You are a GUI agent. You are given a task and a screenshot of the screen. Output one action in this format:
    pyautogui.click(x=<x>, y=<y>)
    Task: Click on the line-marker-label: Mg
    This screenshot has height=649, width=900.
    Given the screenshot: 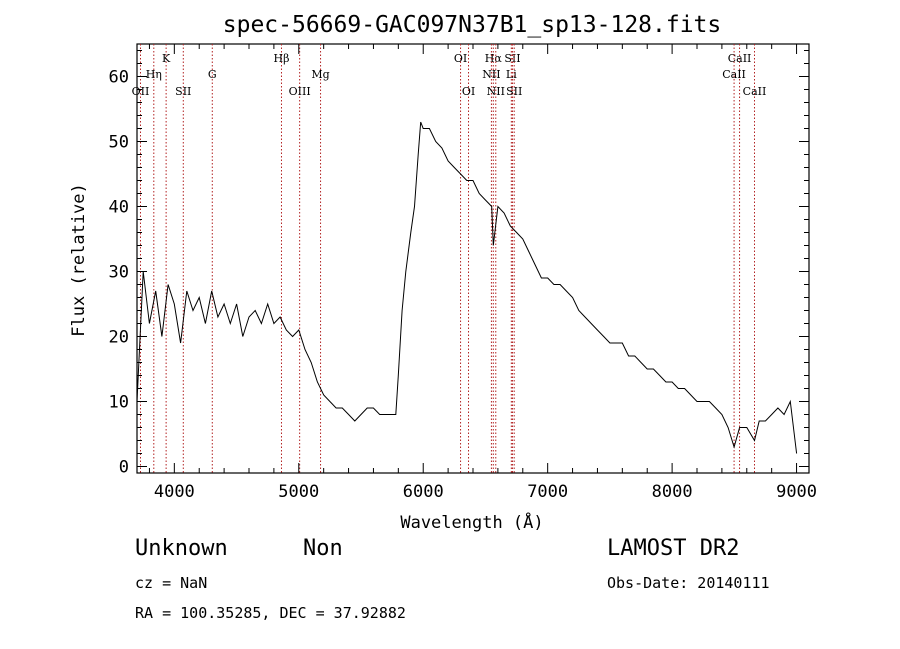 What is the action you would take?
    pyautogui.click(x=320, y=74)
    